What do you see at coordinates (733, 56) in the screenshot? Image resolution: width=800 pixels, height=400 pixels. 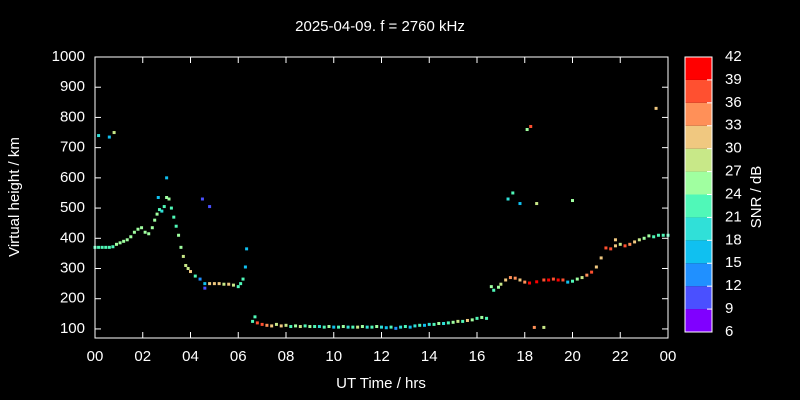 I see `colorbar-tick-label: 42` at bounding box center [733, 56].